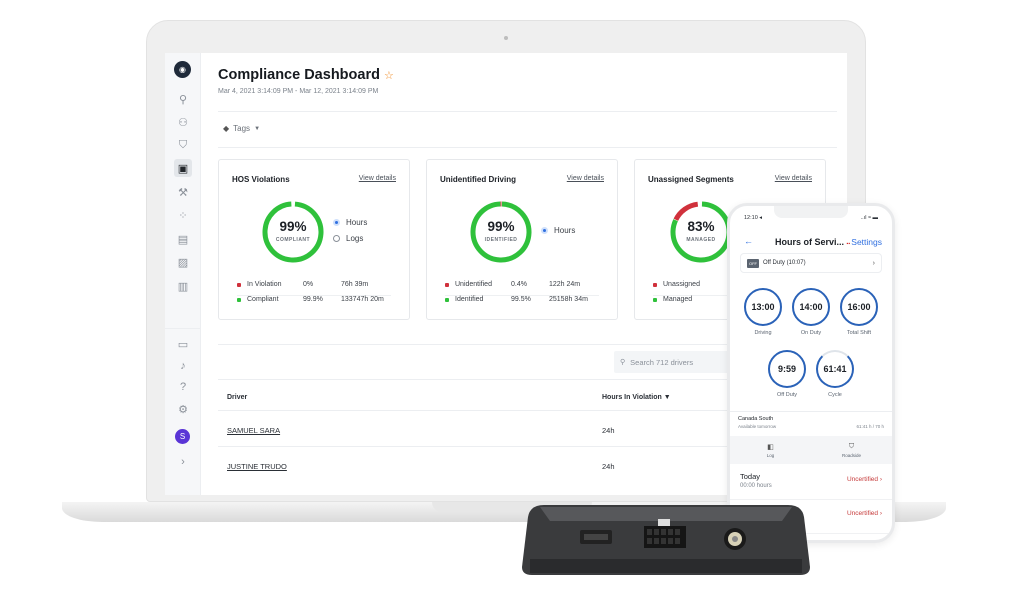 This screenshot has height=601, width=1024. I want to click on laptop-camera, so click(506, 38).